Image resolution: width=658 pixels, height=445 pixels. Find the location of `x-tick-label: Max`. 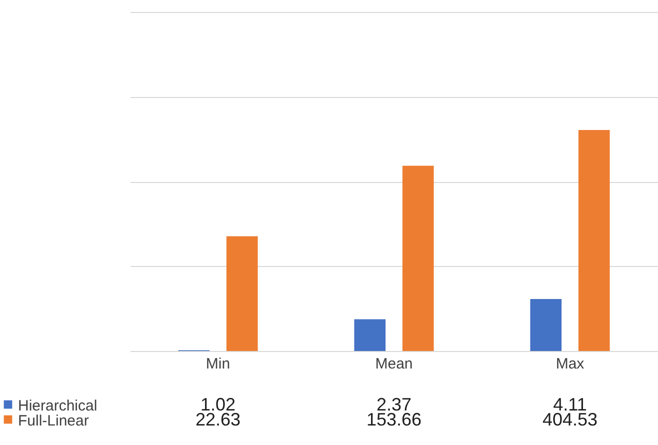

x-tick-label: Max is located at coordinates (570, 364).